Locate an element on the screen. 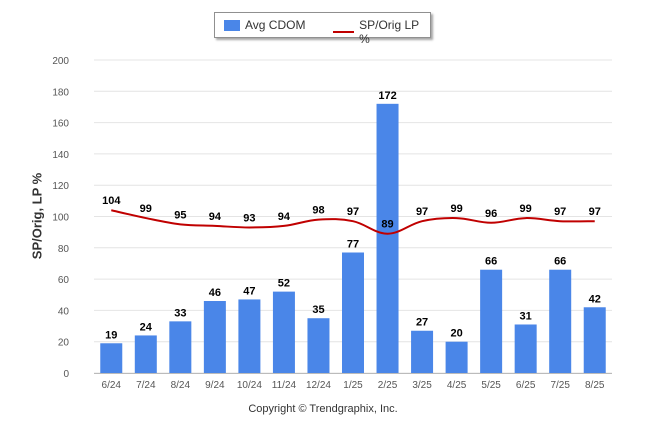 This screenshot has height=434, width=646. line-data-label: 96 is located at coordinates (491, 214).